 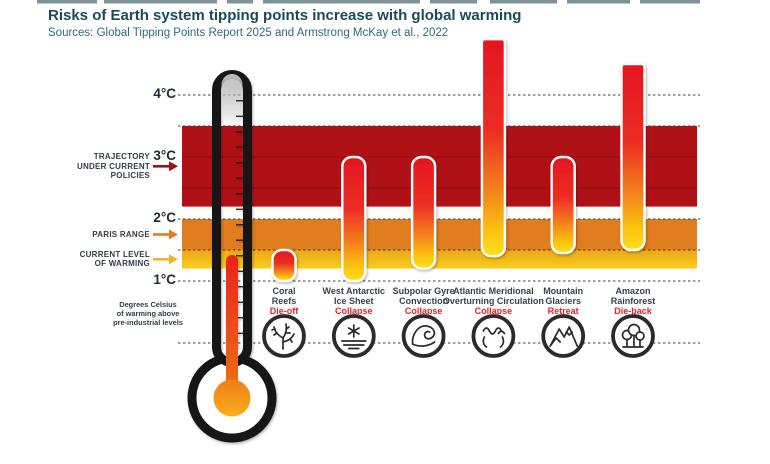 What do you see at coordinates (113, 166) in the screenshot?
I see `band-label-trajectory: TRAJECTORY UNDER CURRENT POLICIES` at bounding box center [113, 166].